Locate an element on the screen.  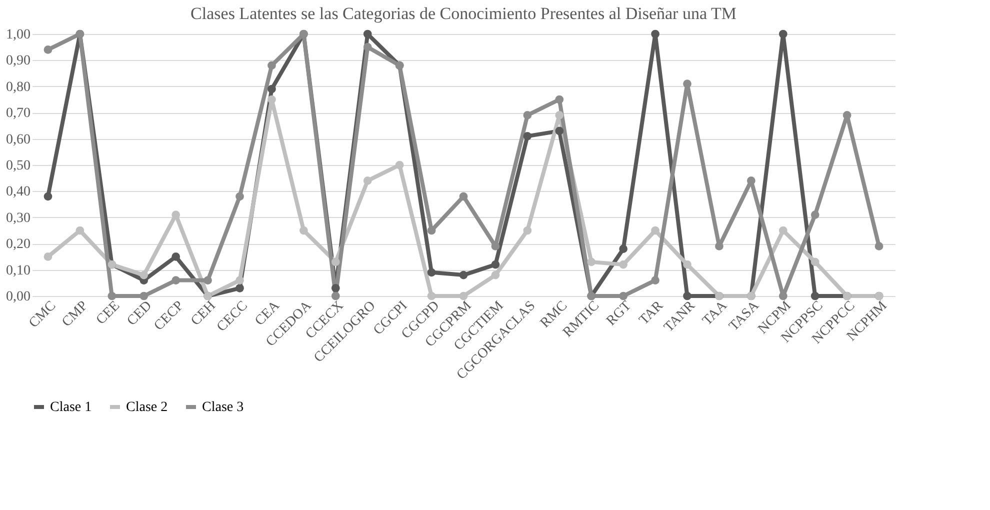
legend-label: Clase 2 is located at coordinates (147, 407).